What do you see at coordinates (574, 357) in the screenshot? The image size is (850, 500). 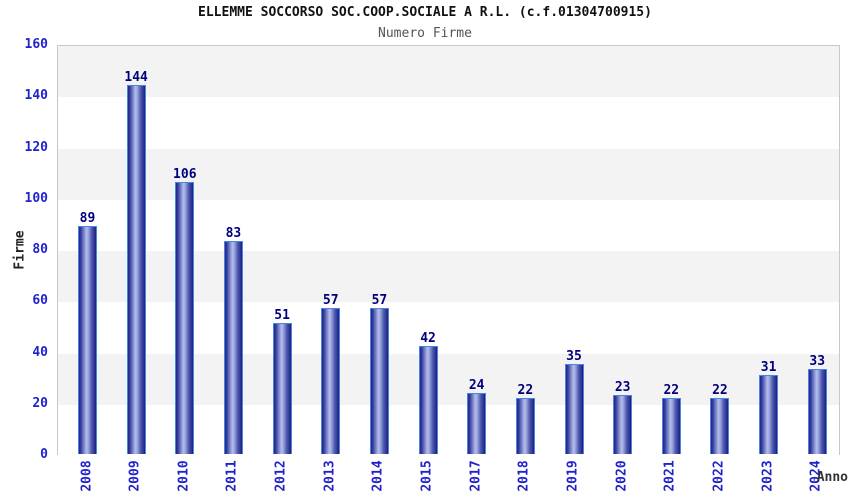 I see `bar-value-label: 35` at bounding box center [574, 357].